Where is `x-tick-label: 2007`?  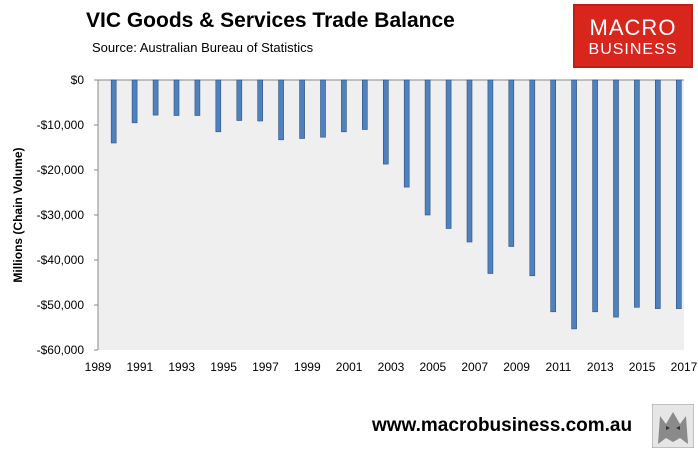
x-tick-label: 2007 is located at coordinates (474, 367).